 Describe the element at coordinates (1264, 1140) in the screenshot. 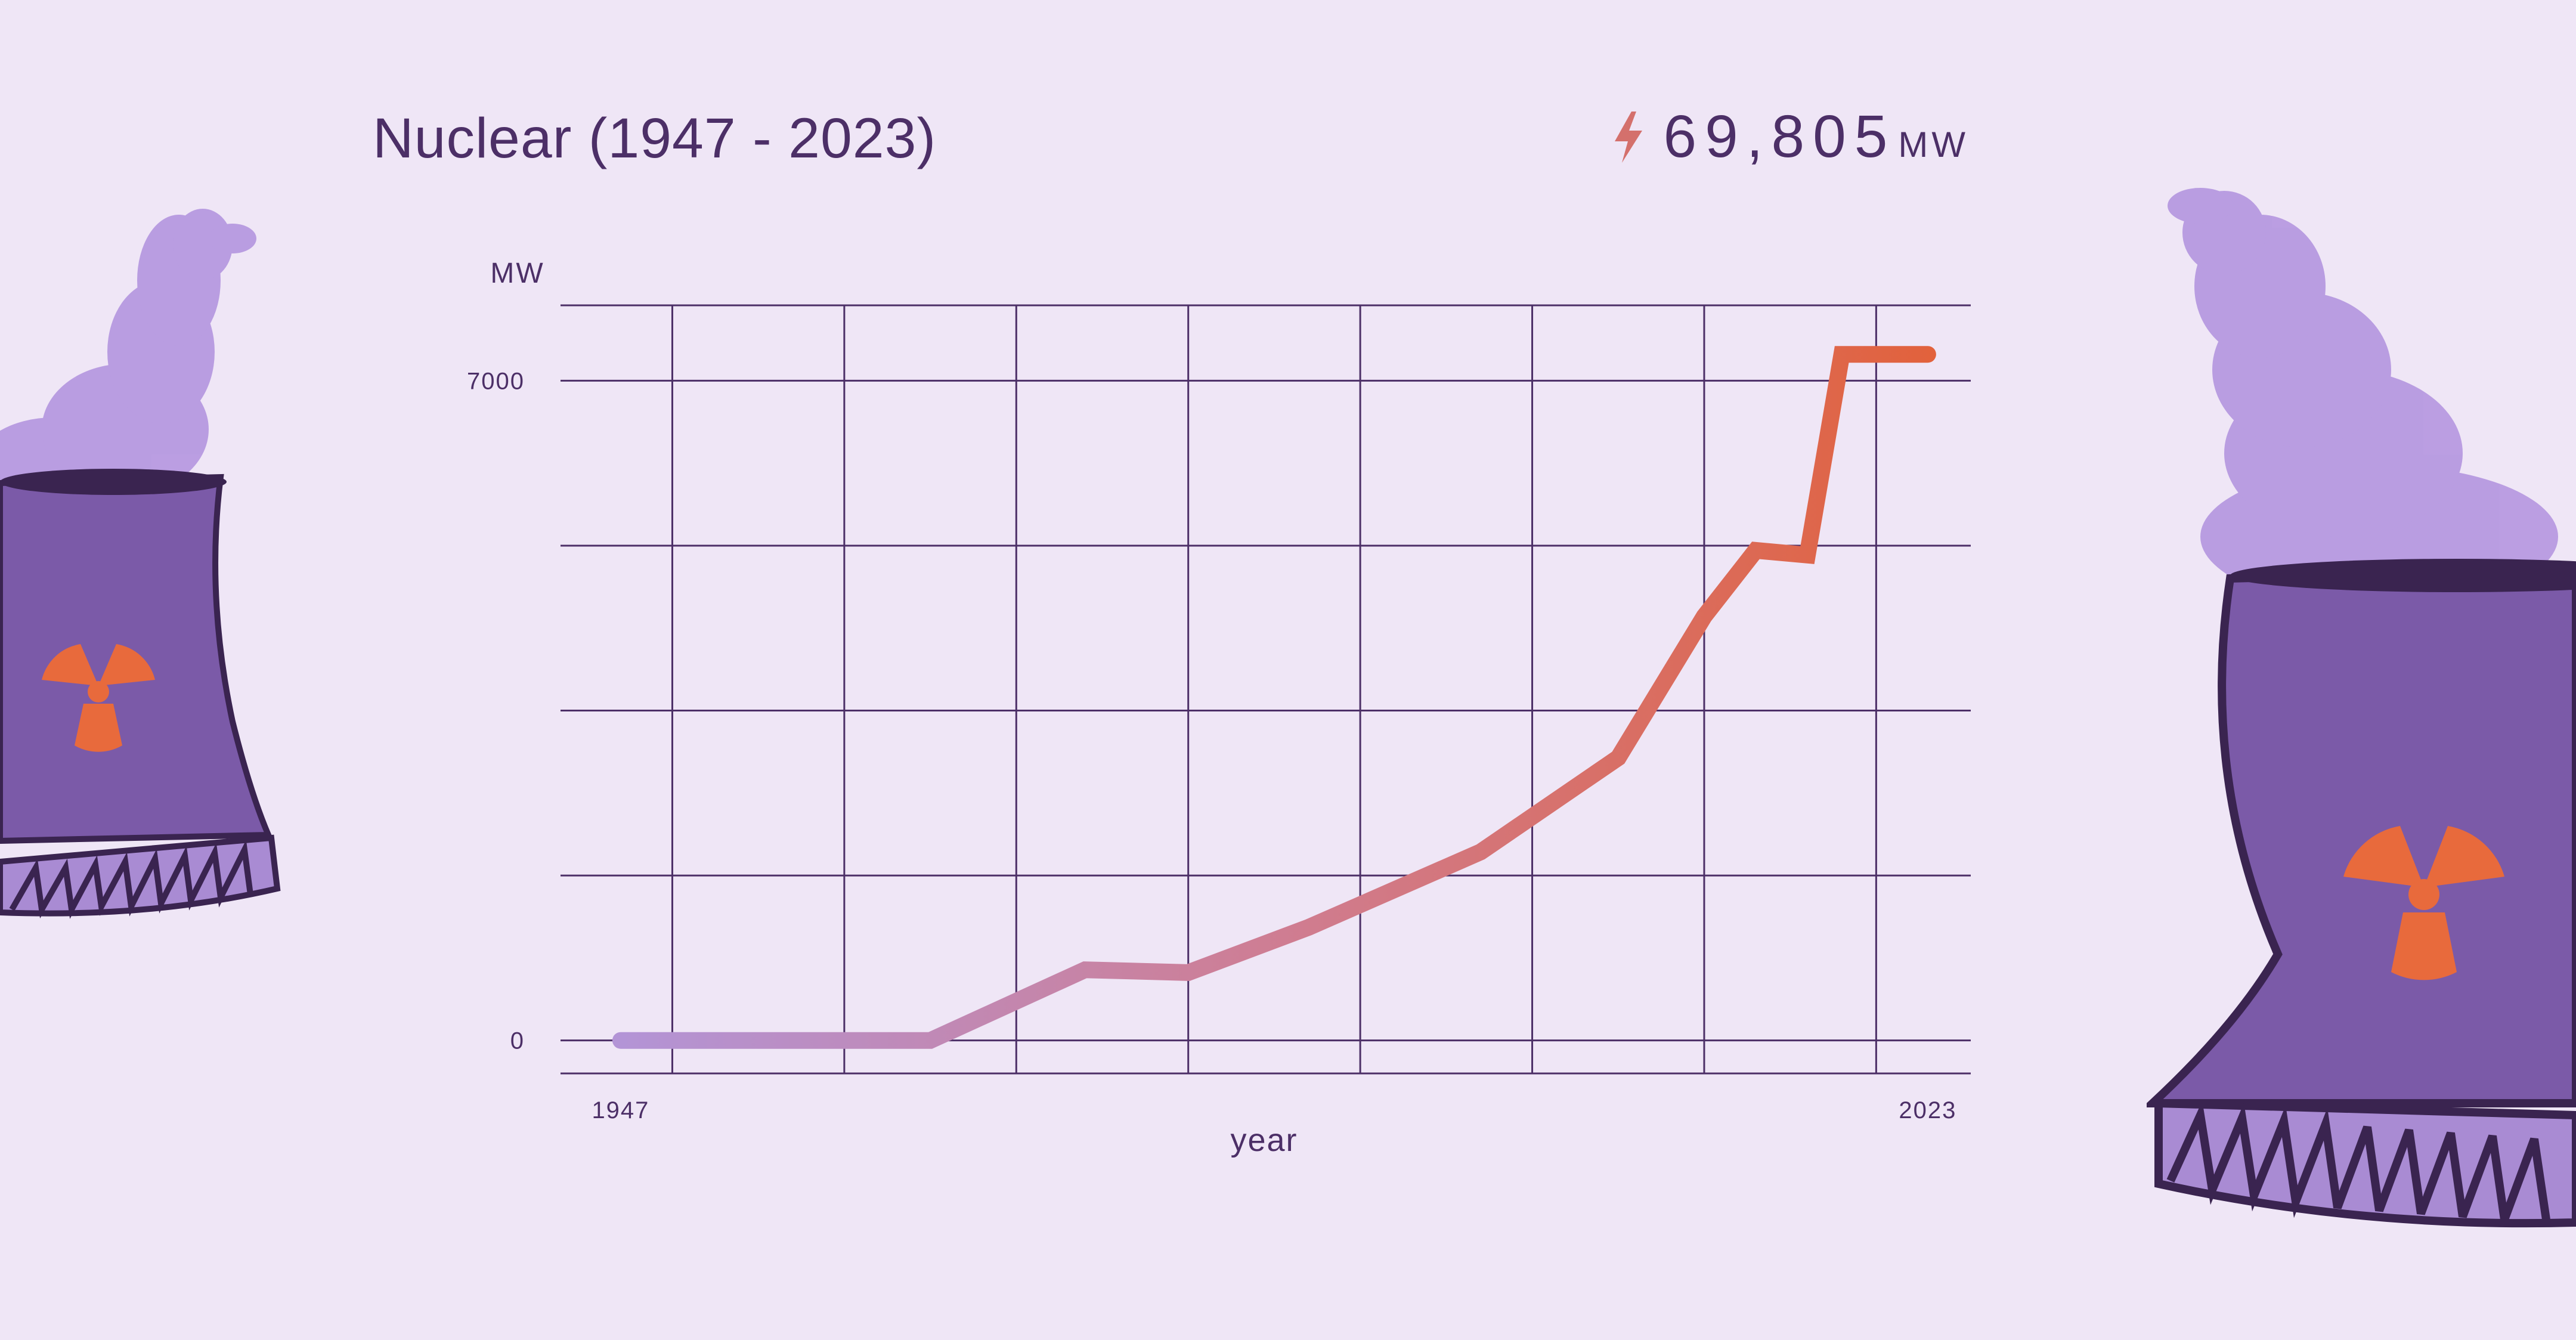

I see `x-axis-label: year` at that location.